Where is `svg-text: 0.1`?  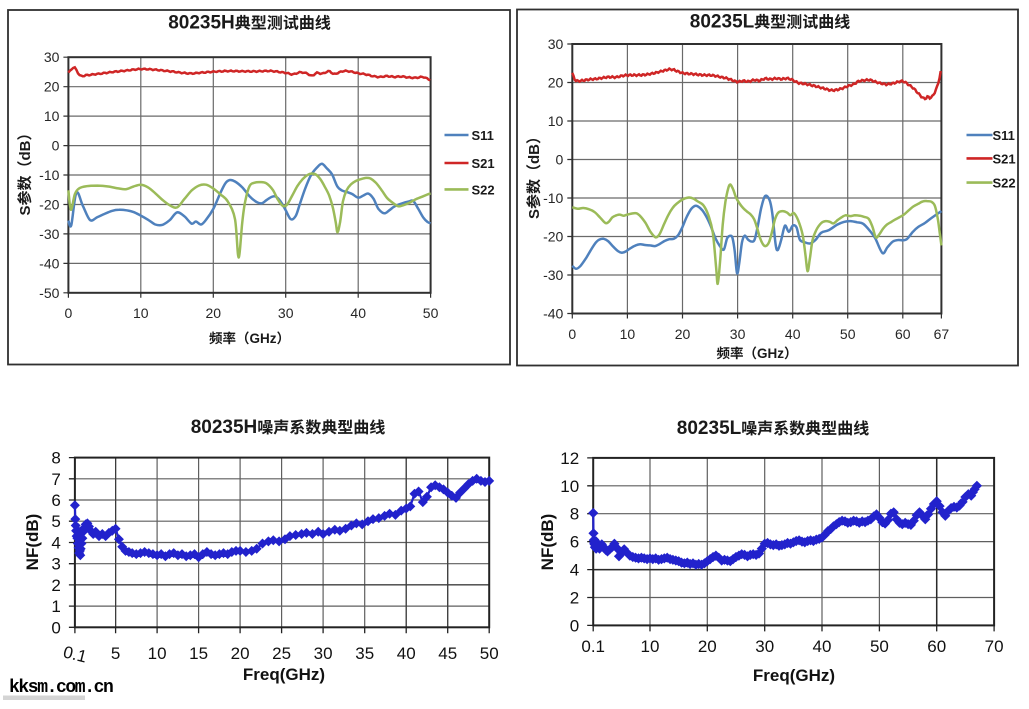 svg-text: 0.1 is located at coordinates (593, 646).